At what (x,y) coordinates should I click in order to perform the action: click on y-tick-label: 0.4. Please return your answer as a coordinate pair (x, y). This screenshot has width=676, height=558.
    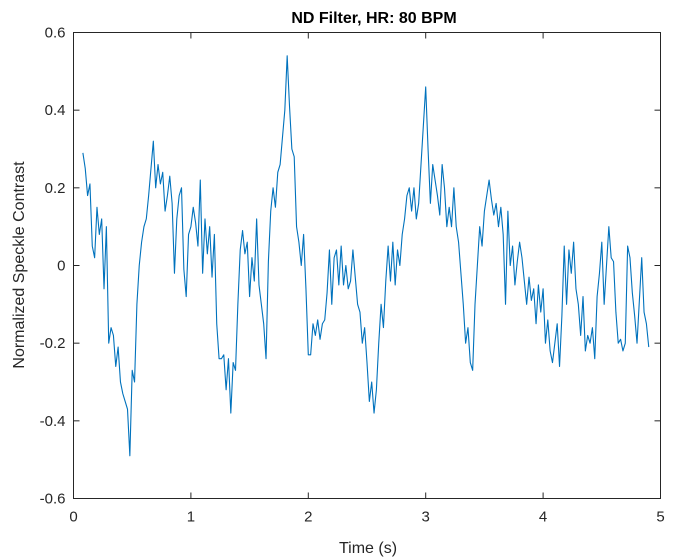
    Looking at the image, I should click on (55, 110).